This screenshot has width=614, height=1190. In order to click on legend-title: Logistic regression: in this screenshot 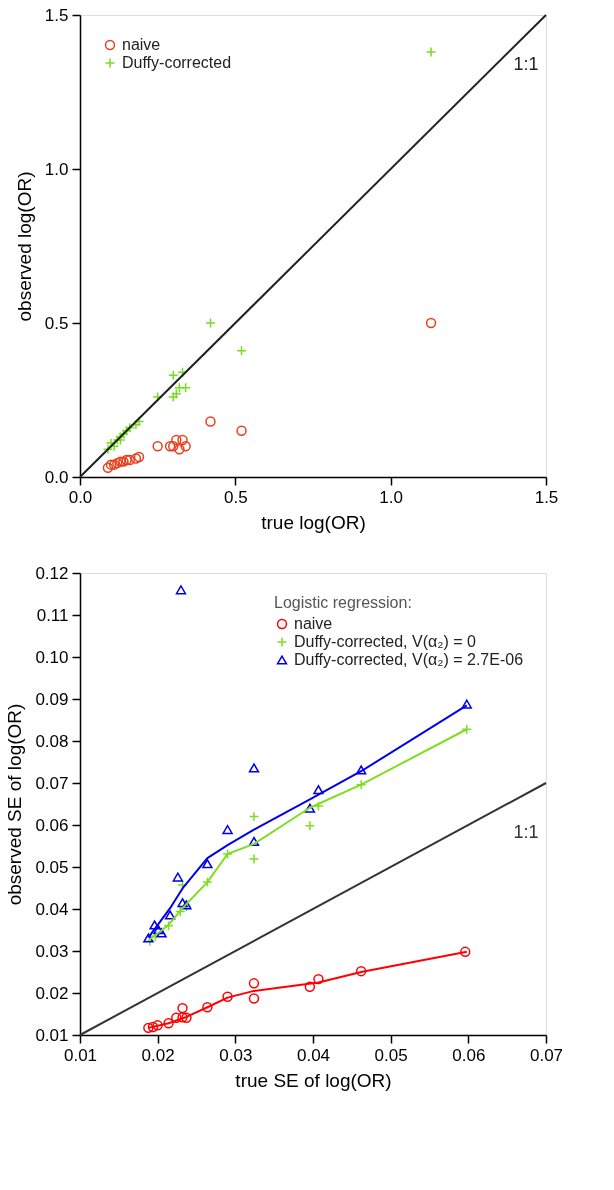, I will do `click(343, 602)`.